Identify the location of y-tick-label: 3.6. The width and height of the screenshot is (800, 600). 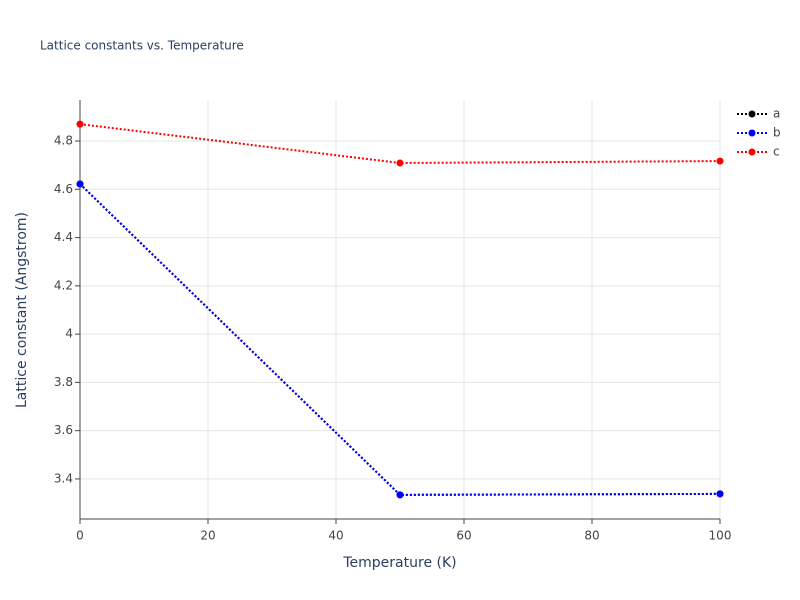
(63, 430).